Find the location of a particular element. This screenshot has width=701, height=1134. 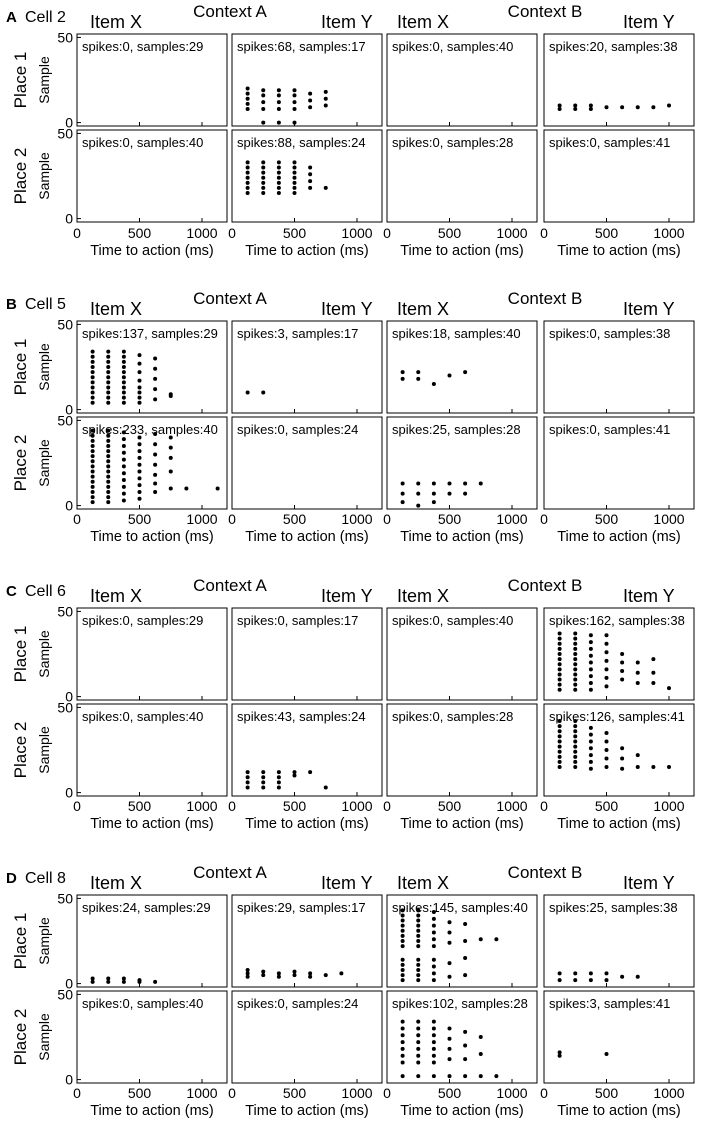

spike-count-label: spikes:0, samples:40 is located at coordinates (142, 142).